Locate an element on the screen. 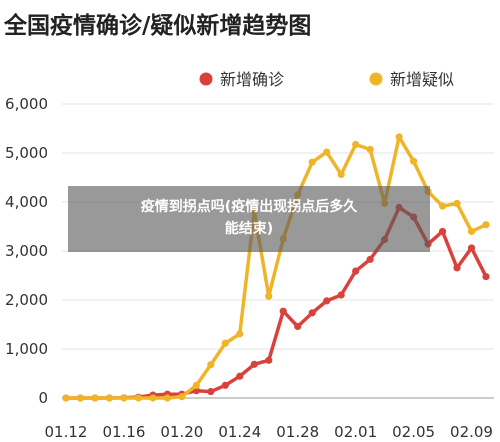 The width and height of the screenshot is (500, 442). headline-line-2: 能结束) is located at coordinates (249, 229).